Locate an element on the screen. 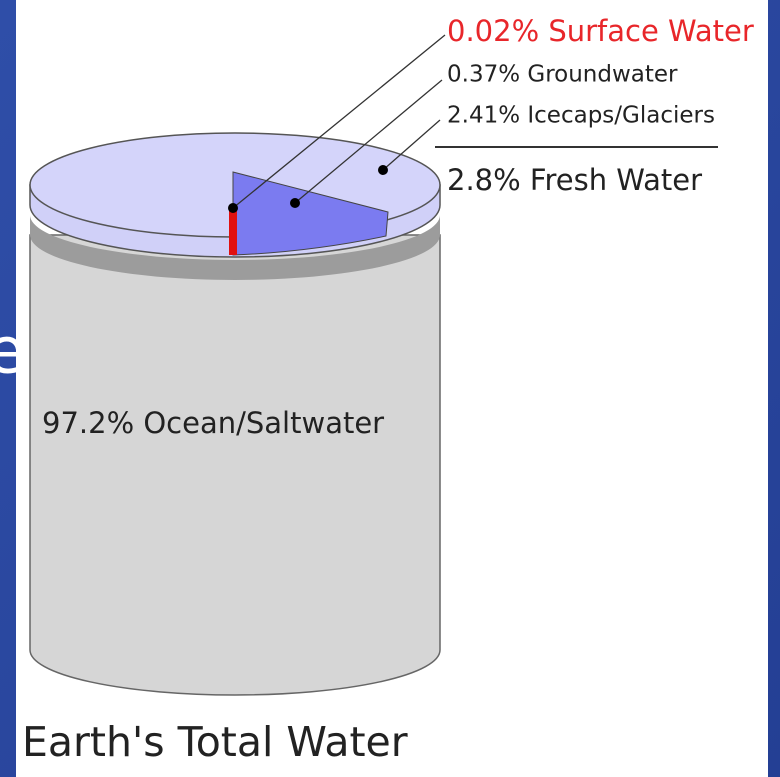  cylinder-band is located at coordinates (235, 247).